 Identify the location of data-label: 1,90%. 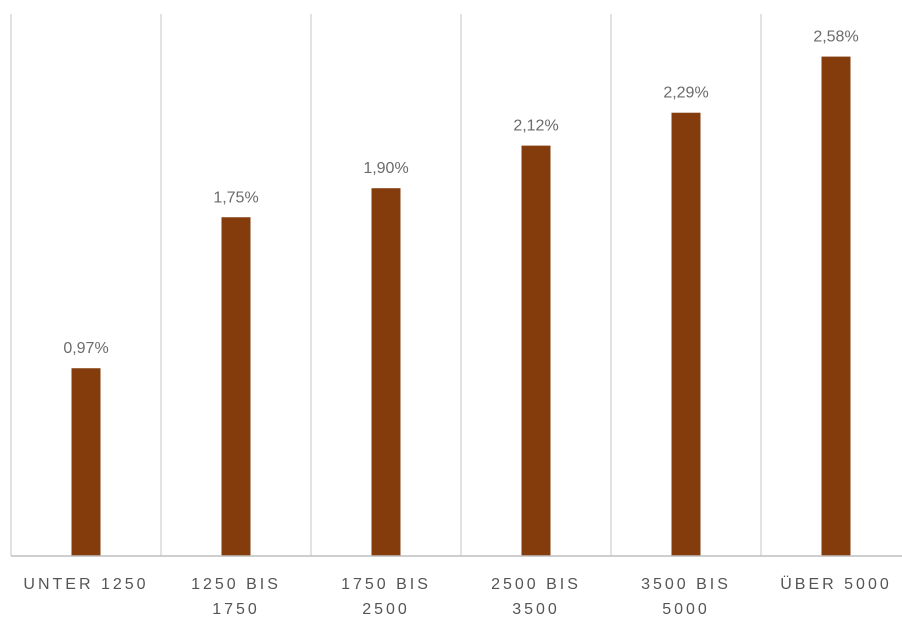
(385, 168).